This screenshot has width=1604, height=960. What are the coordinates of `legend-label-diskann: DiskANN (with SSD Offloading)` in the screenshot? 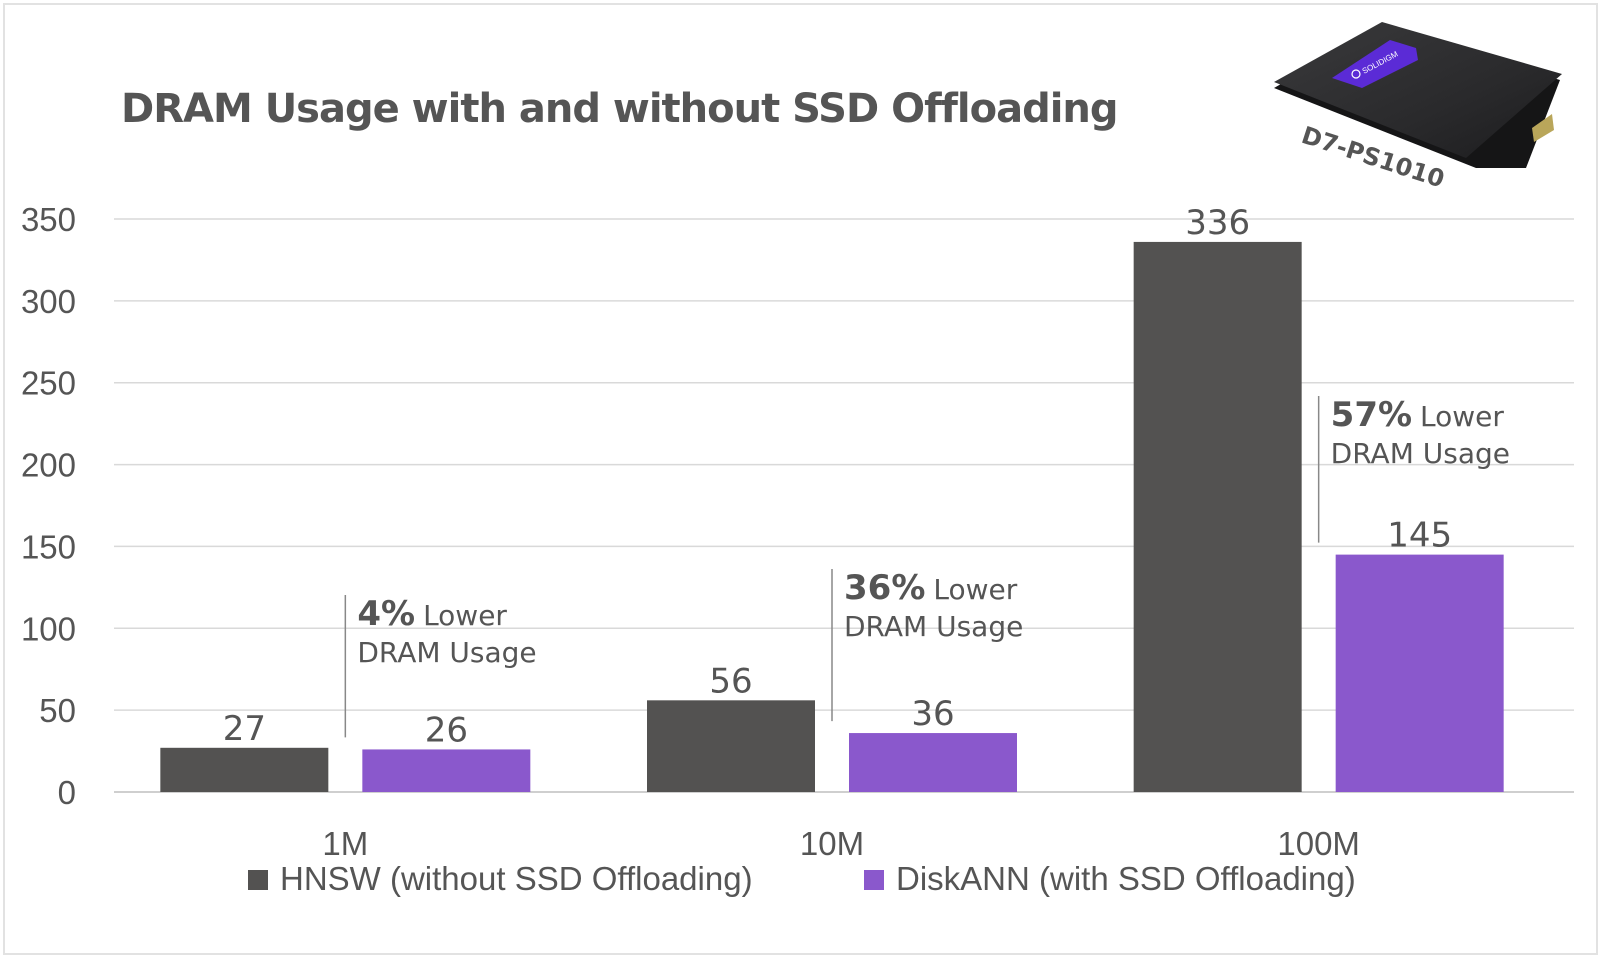 It's located at (1126, 878).